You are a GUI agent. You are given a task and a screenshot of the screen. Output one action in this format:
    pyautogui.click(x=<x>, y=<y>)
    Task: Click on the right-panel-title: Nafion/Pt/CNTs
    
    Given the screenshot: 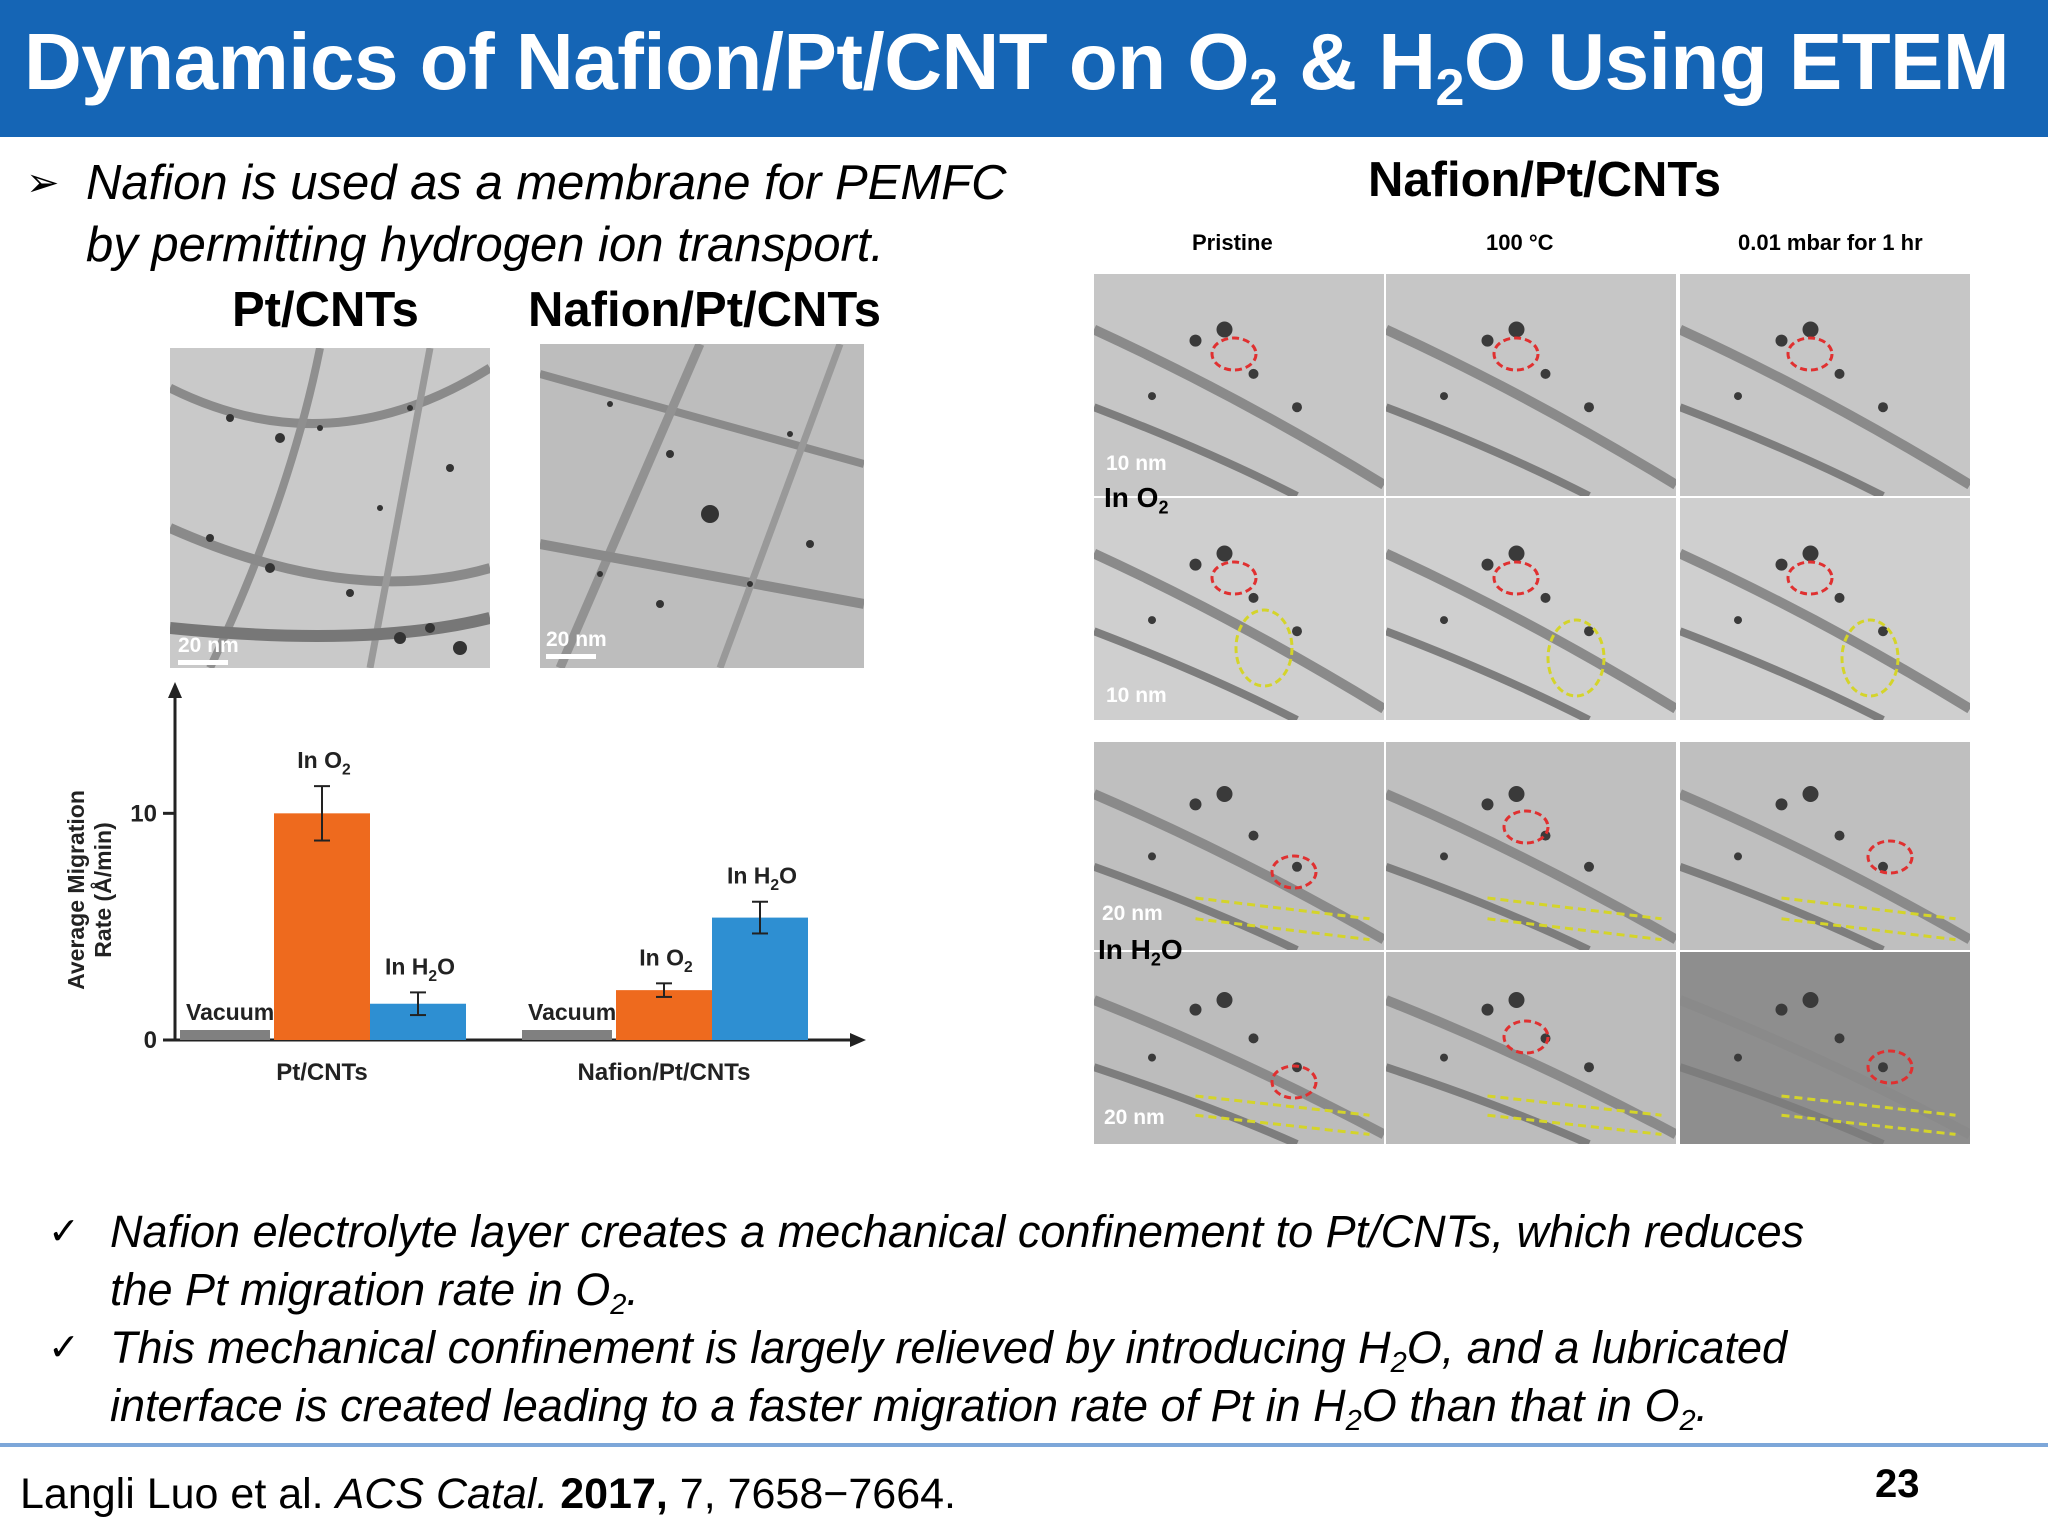 What is the action you would take?
    pyautogui.click(x=1544, y=180)
    